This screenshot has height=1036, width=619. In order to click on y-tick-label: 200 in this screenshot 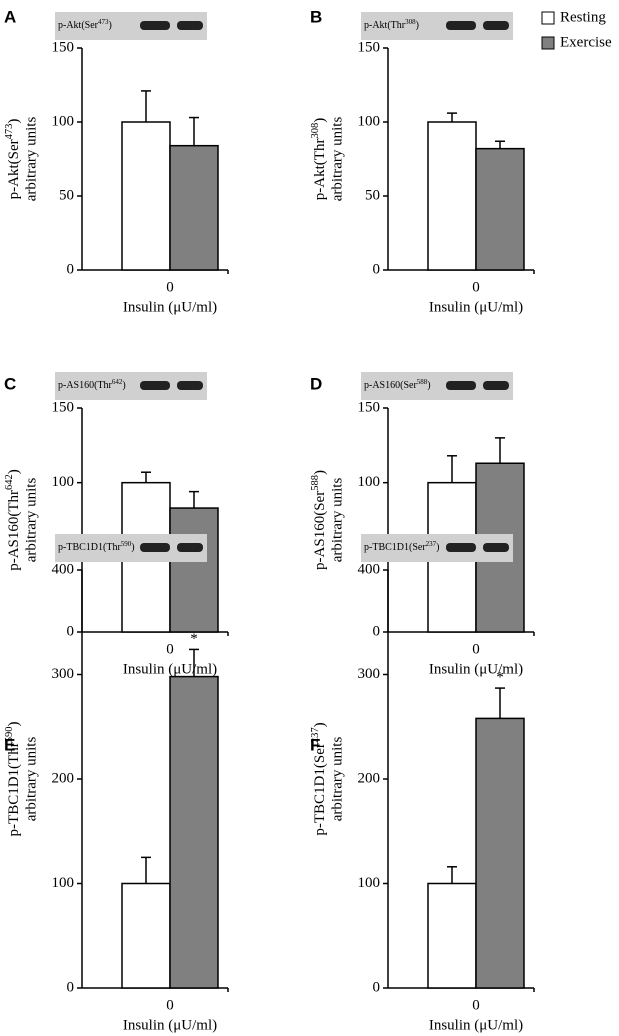, I will do `click(63, 778)`.